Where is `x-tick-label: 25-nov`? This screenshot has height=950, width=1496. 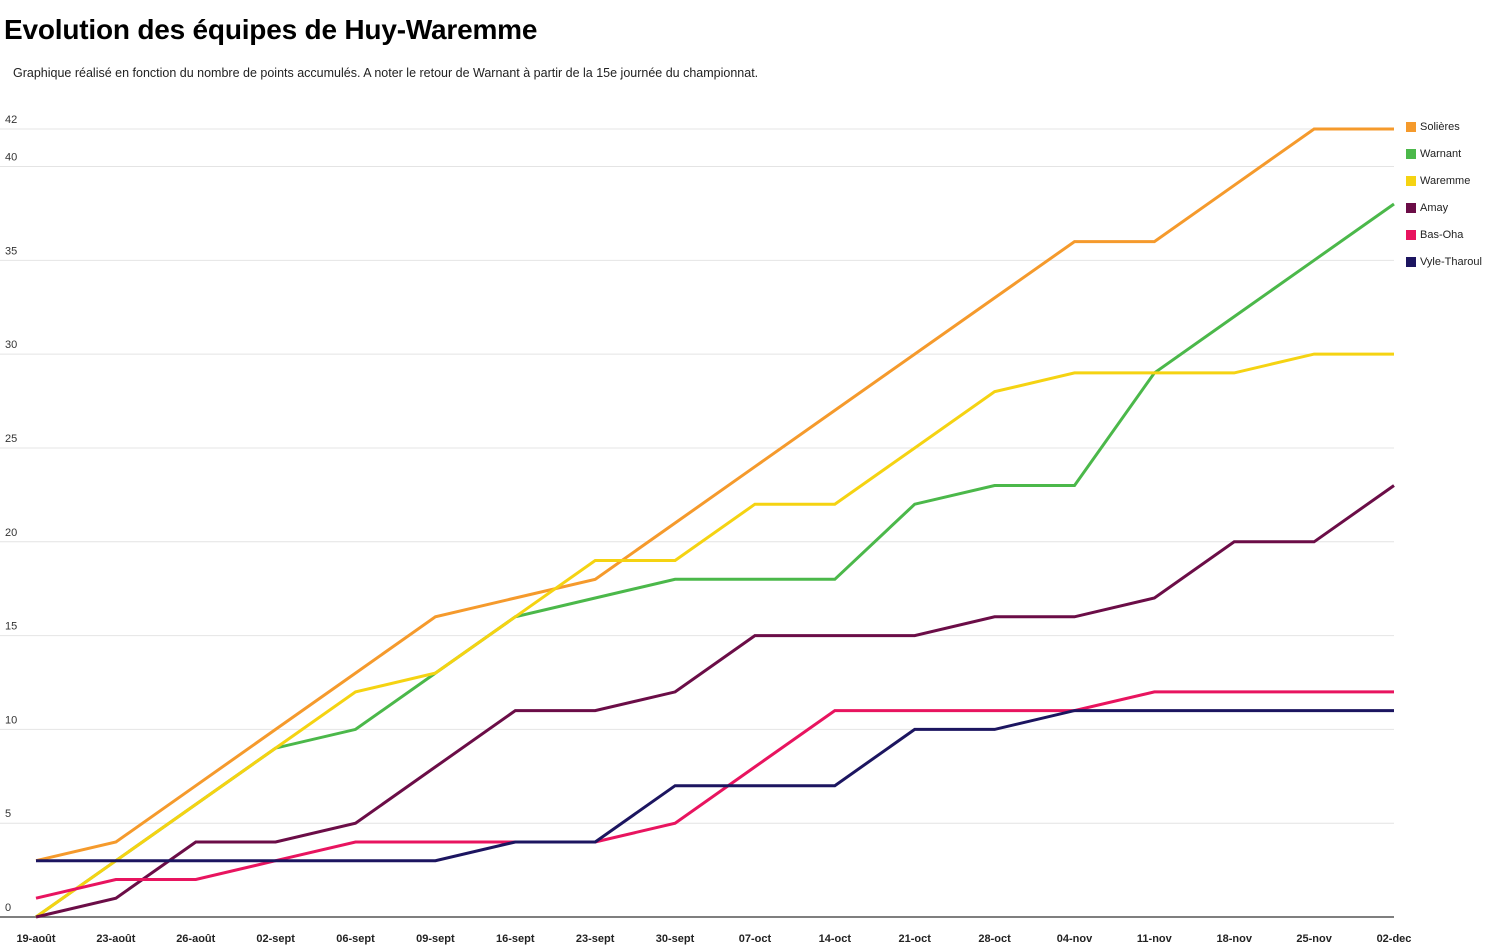 x-tick-label: 25-nov is located at coordinates (1314, 939).